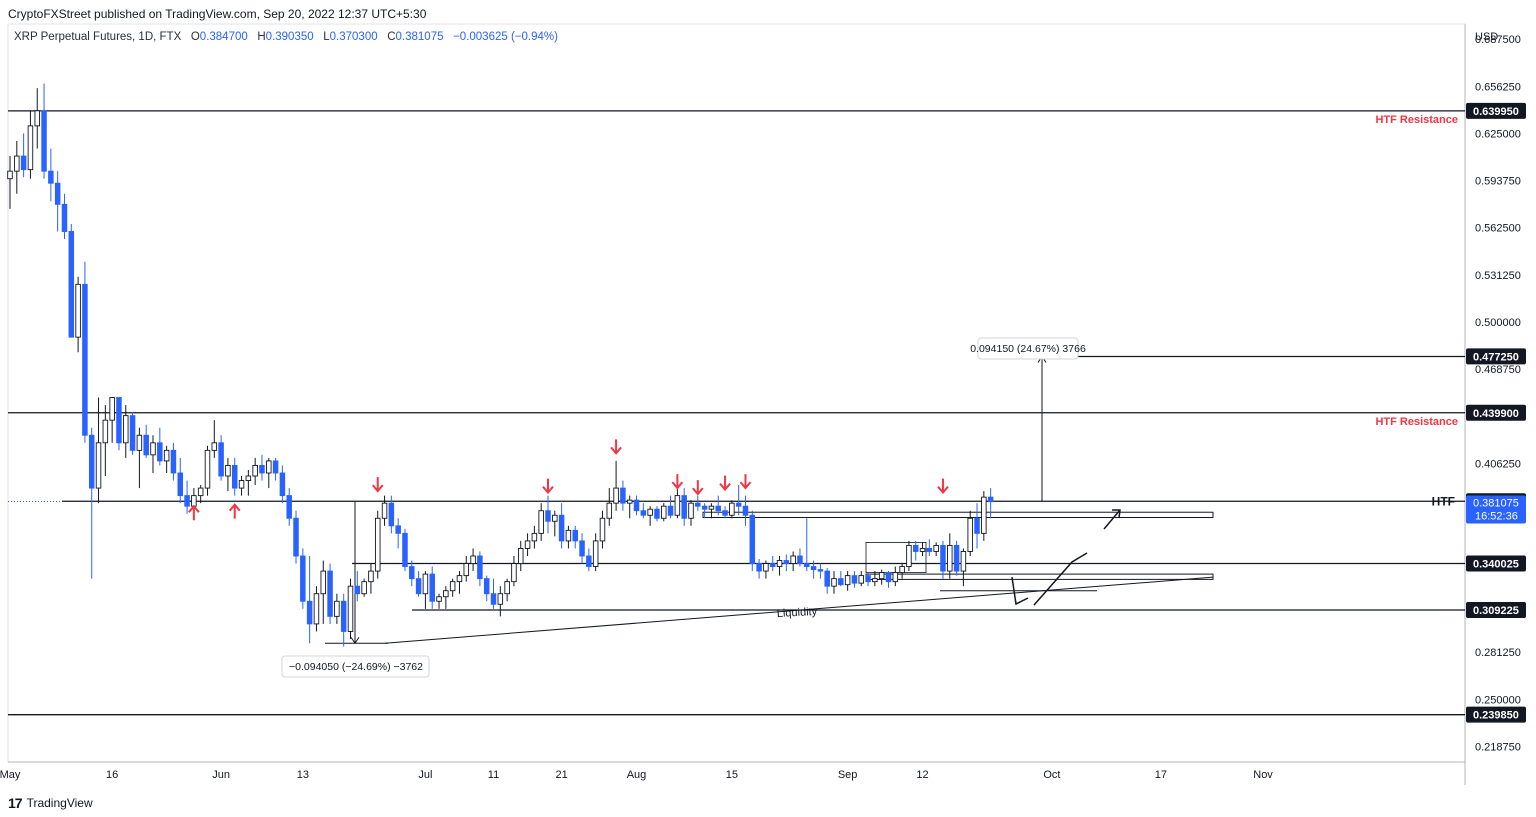 This screenshot has width=1536, height=817. Describe the element at coordinates (636, 775) in the screenshot. I see `time-axis: May 16 Jun 13 Jul 11 21 Aug 15 Sep 12 Oct 17 Nov` at that location.